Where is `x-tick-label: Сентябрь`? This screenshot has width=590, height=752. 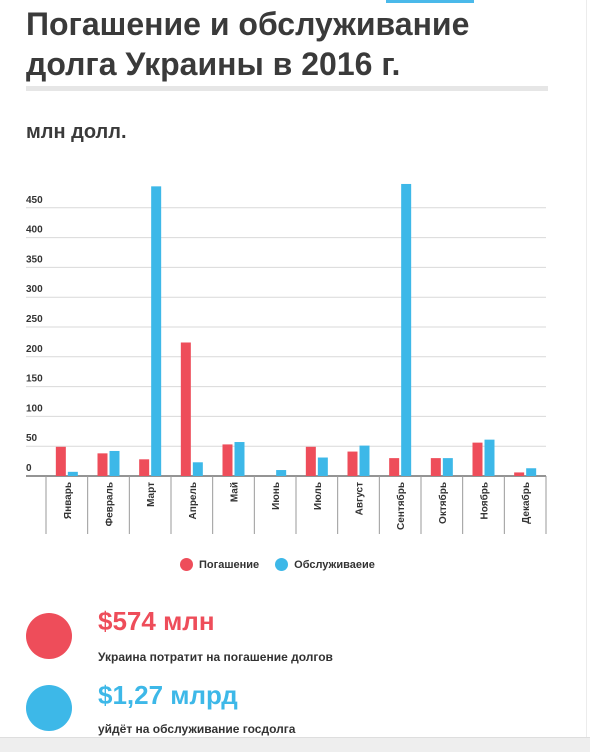
x-tick-label: Сентябрь is located at coordinates (401, 506).